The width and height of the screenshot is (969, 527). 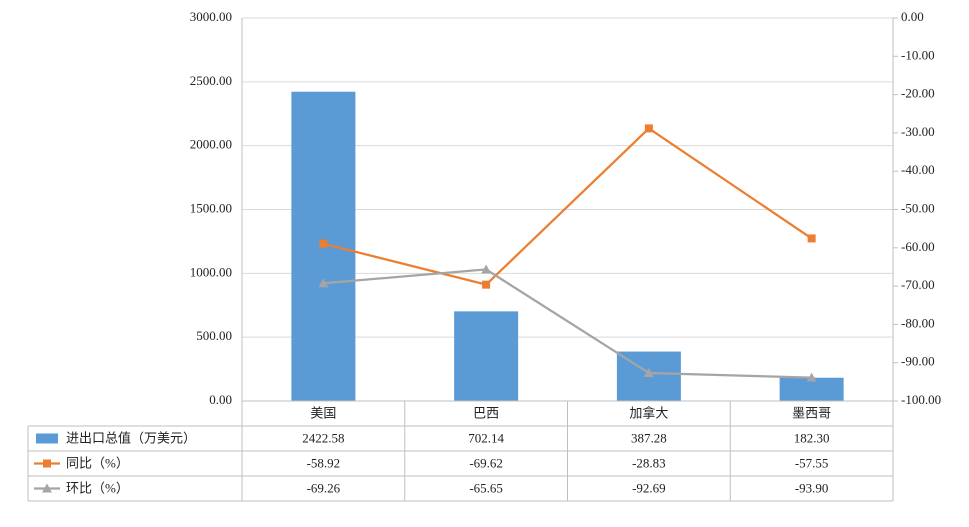 I want to click on legend-label: 同比（%）, so click(x=97, y=462).